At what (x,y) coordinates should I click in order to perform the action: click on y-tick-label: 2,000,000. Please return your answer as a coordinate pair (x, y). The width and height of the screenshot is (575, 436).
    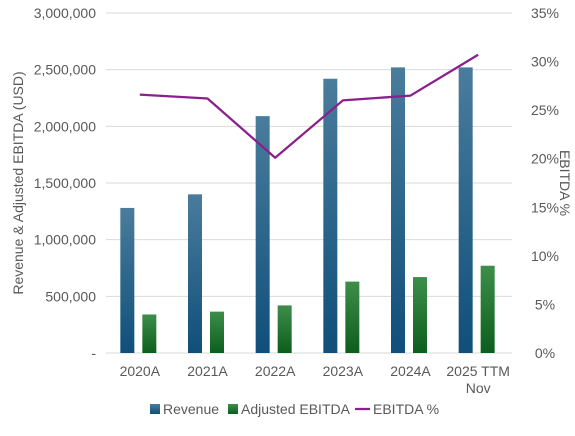
    Looking at the image, I should click on (65, 126).